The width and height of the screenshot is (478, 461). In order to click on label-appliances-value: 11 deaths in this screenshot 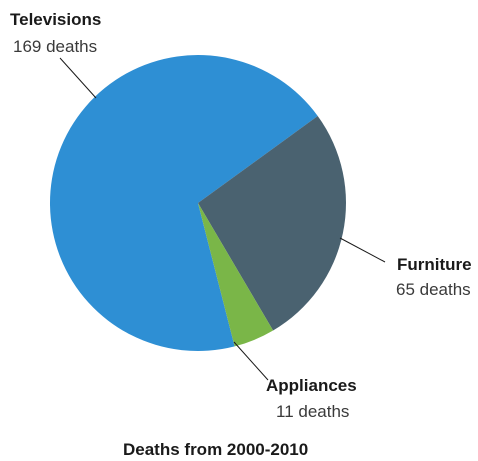, I will do `click(312, 411)`.